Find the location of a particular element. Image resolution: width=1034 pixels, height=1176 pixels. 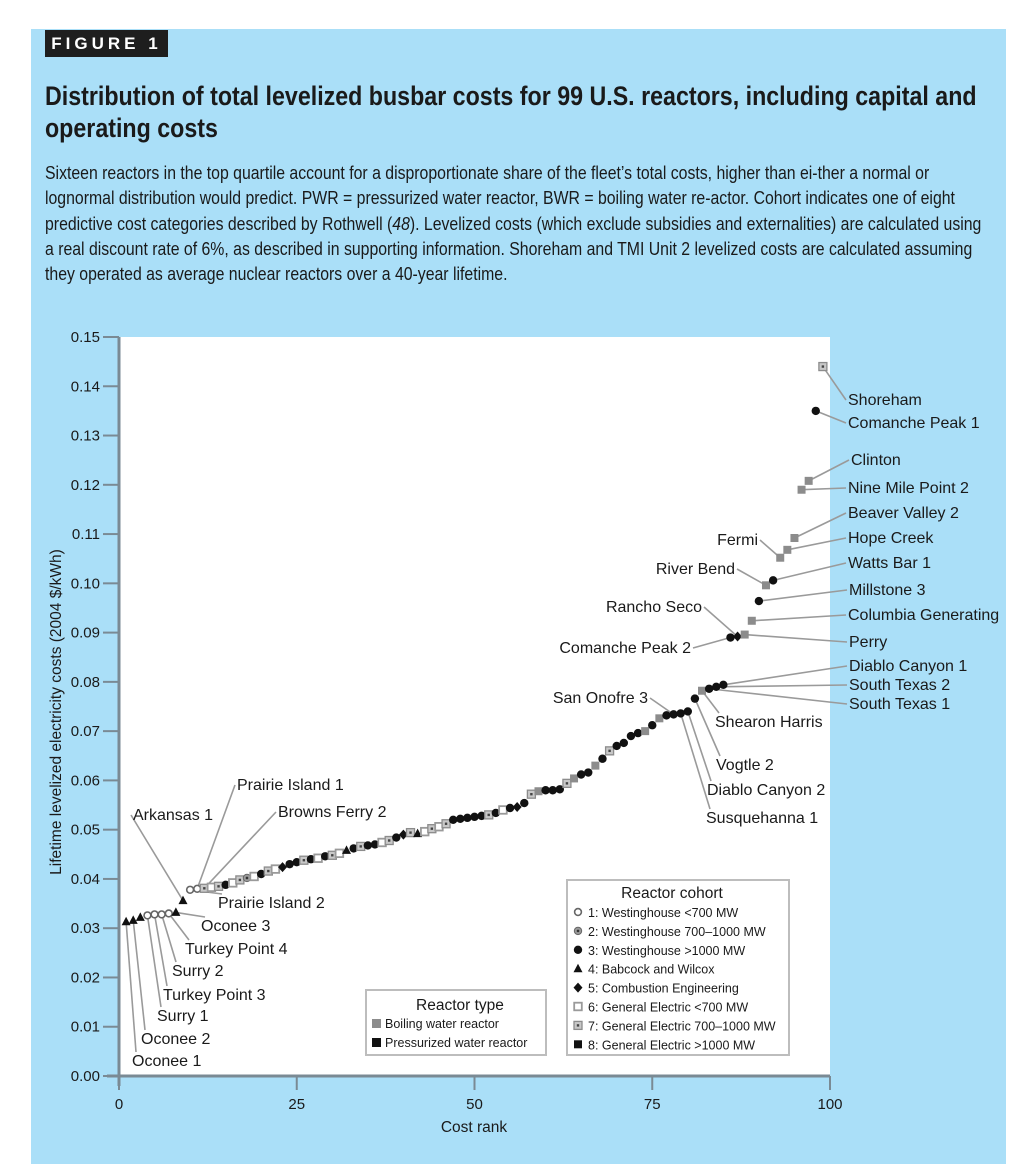

legend-cohort-item: 3: Westinghouse >1000 MW is located at coordinates (666, 951).